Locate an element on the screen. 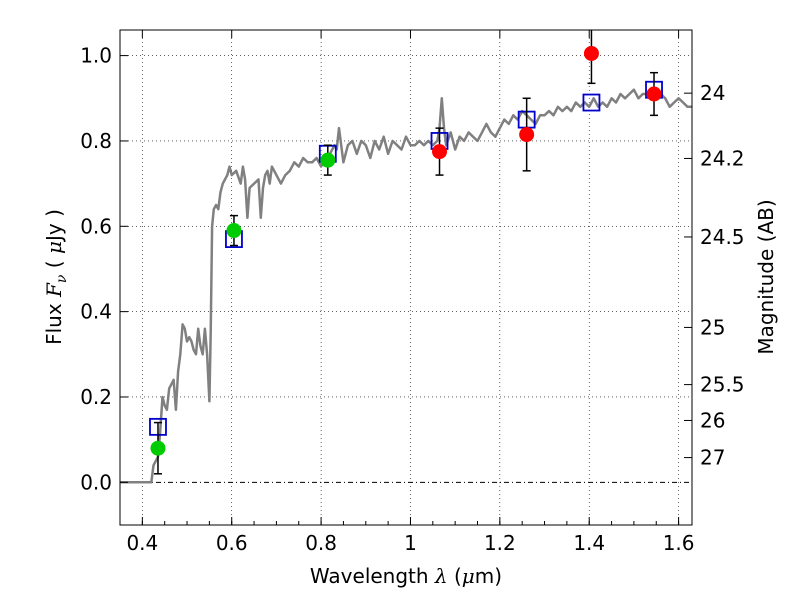 The image size is (800, 605). y-axis-flux-subscript: ν is located at coordinates (62, 278).